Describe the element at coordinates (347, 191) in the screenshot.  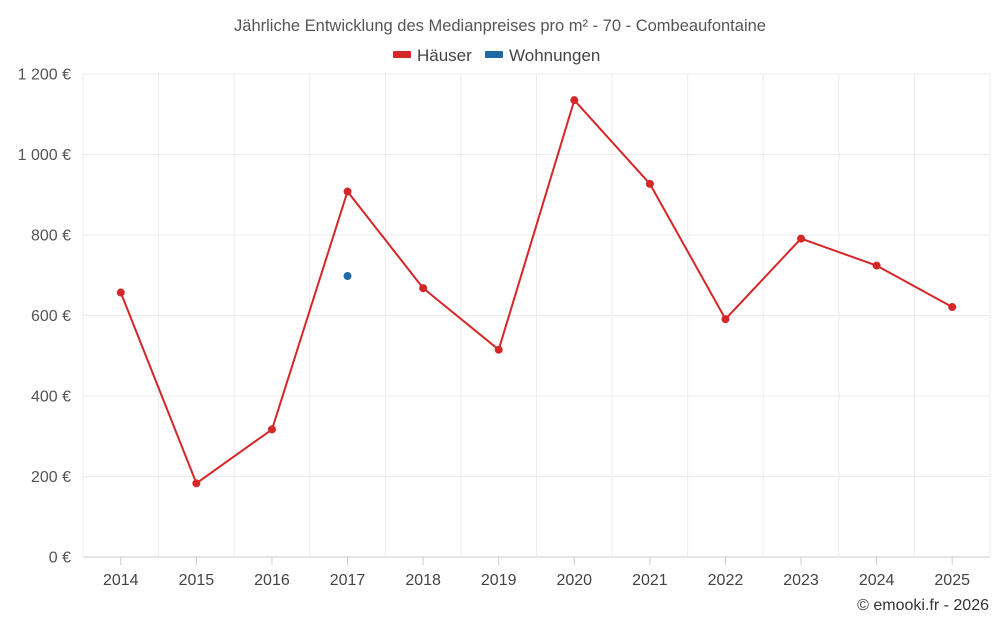
I see `data-point-haeuser-2017` at that location.